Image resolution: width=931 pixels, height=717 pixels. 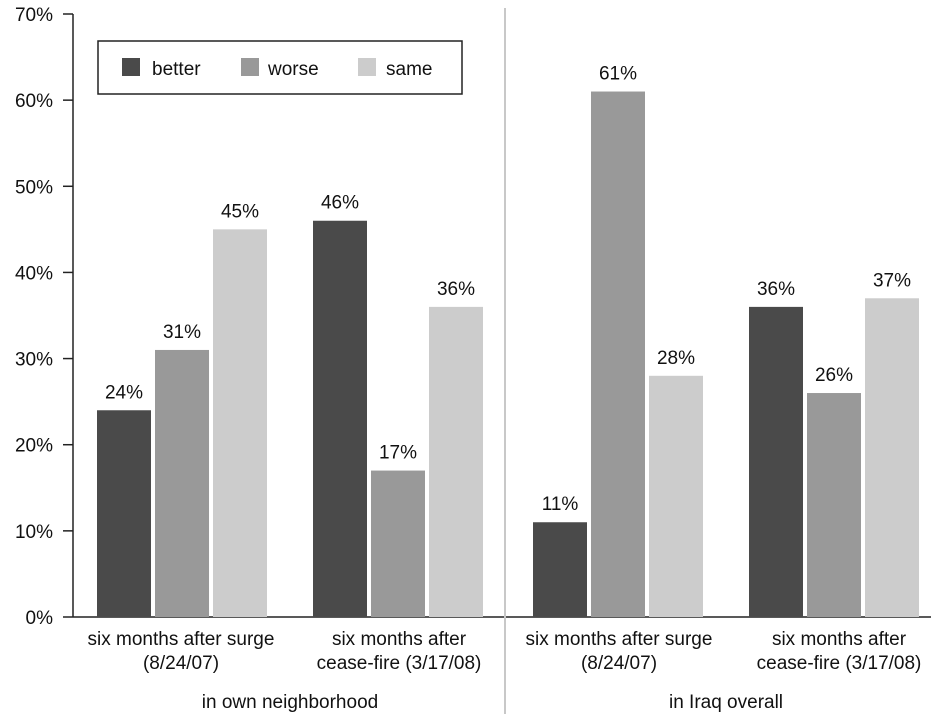 What do you see at coordinates (182, 332) in the screenshot?
I see `data-label: 31%` at bounding box center [182, 332].